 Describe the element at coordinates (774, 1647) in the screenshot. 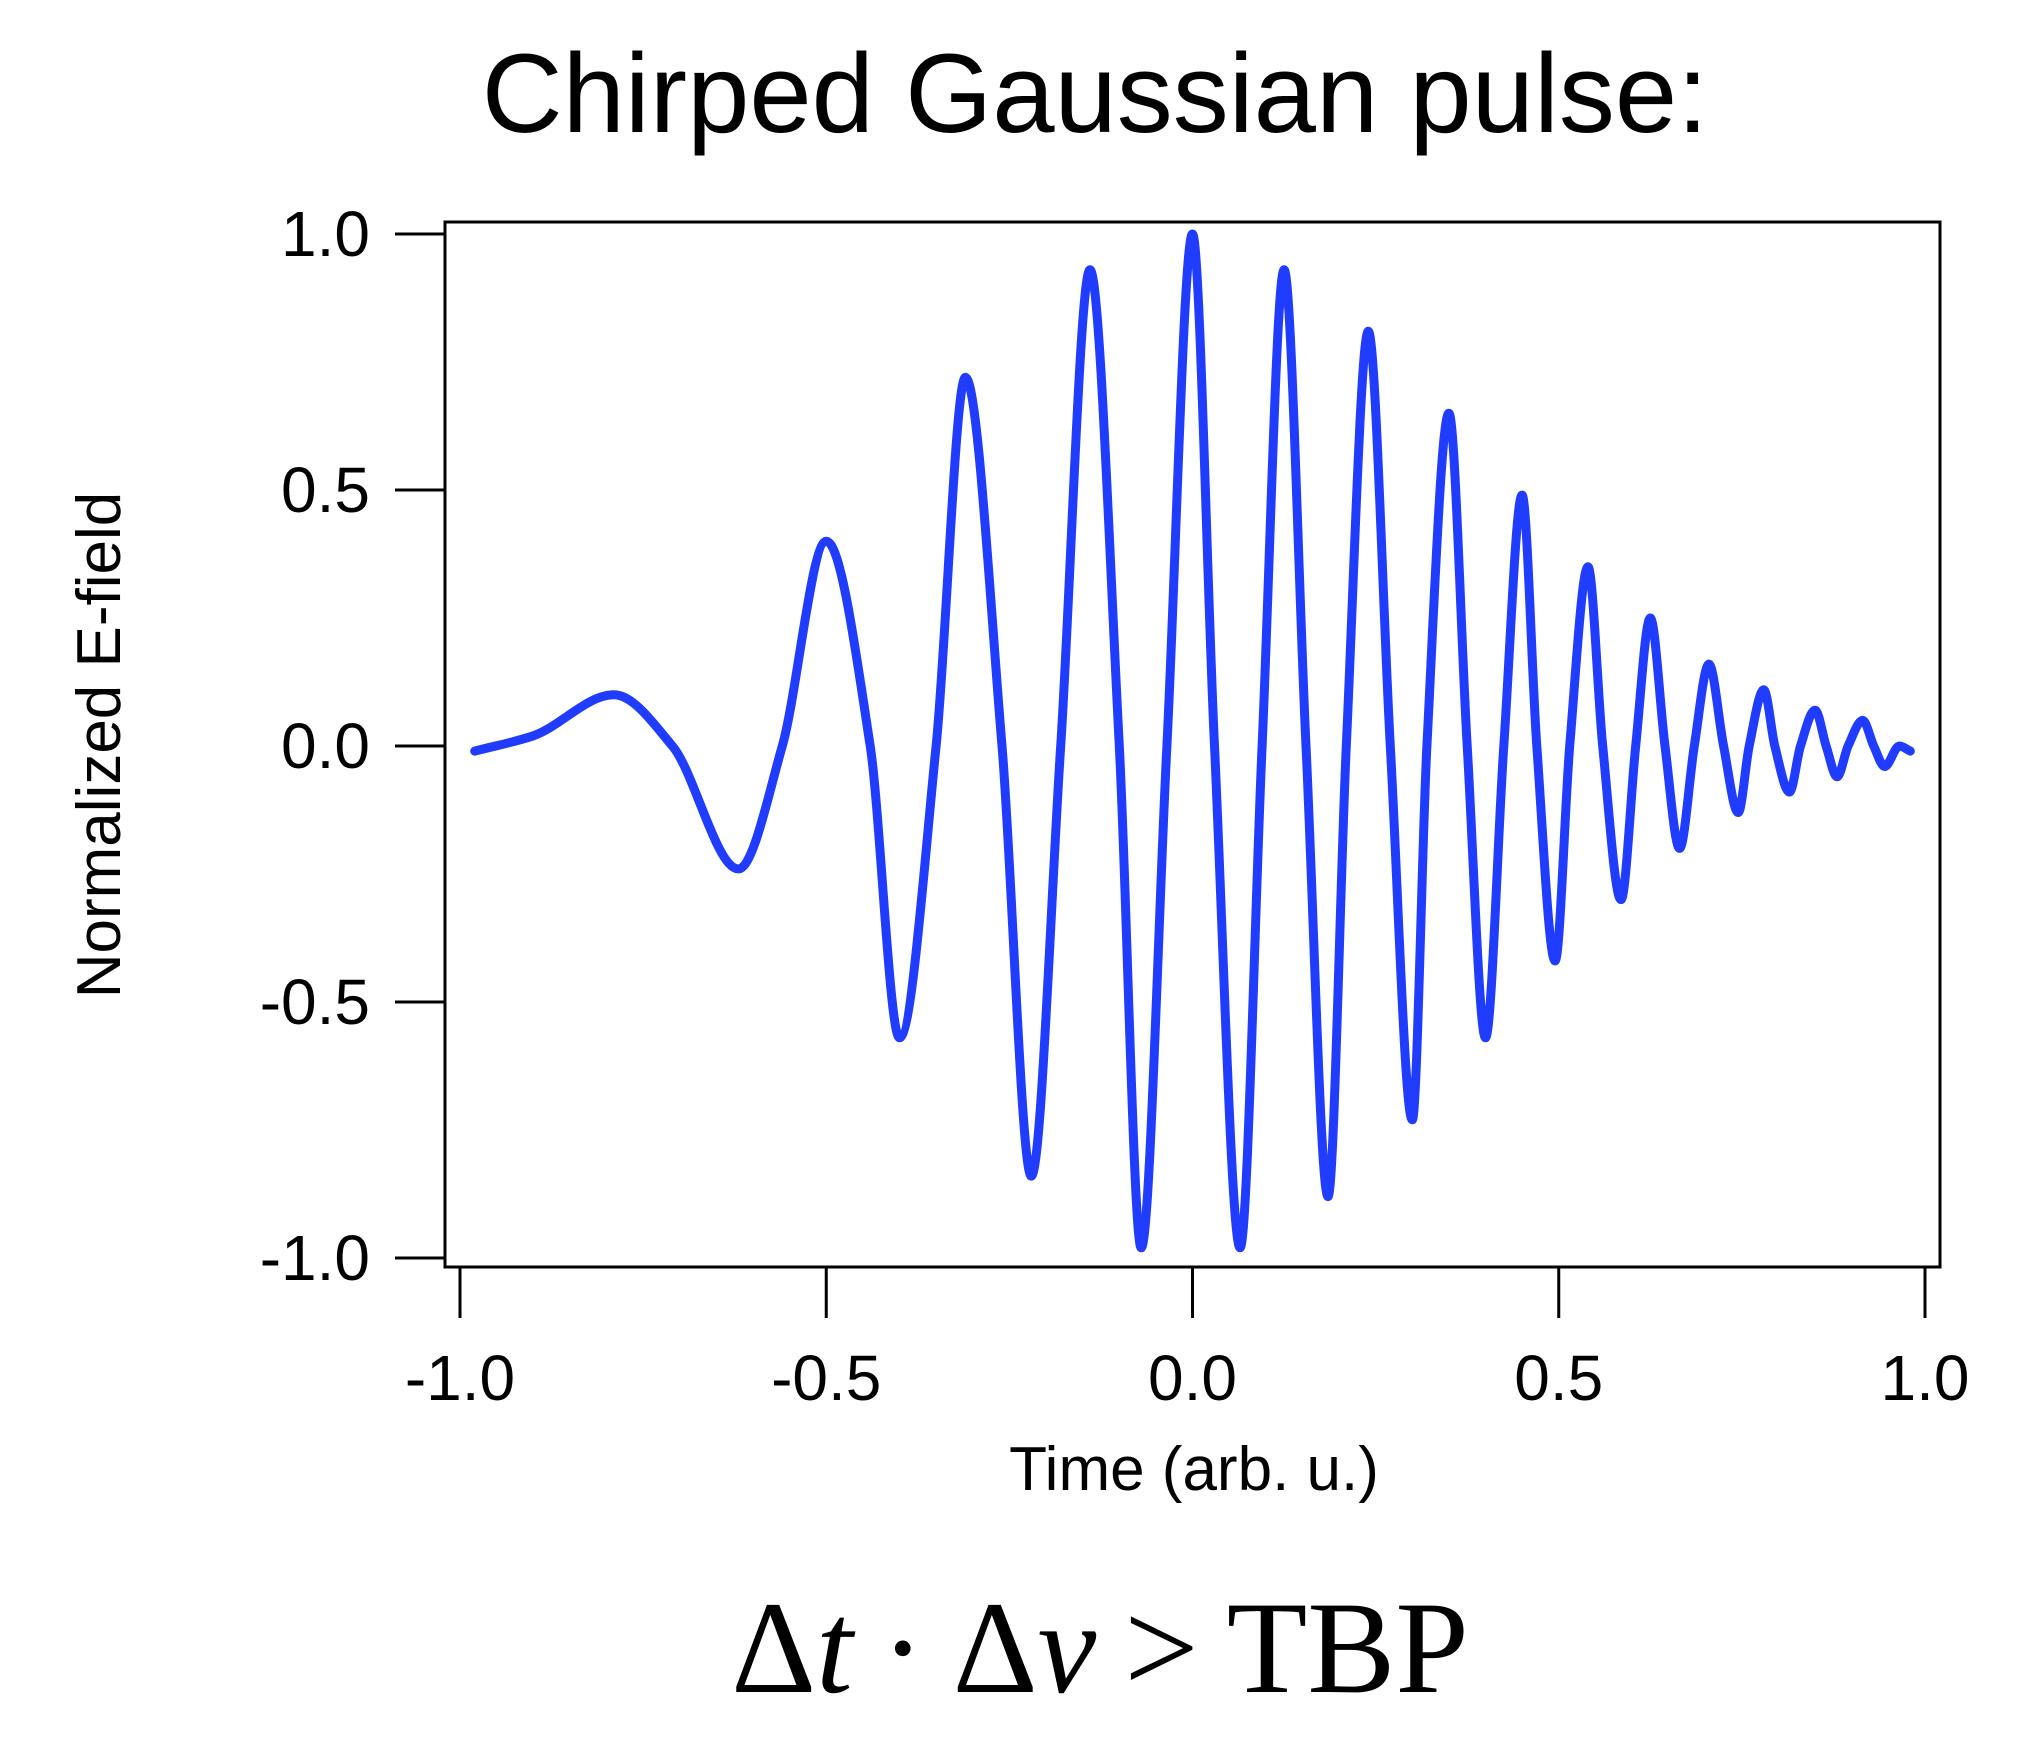

I see `delta-symbol-time: Δ` at that location.